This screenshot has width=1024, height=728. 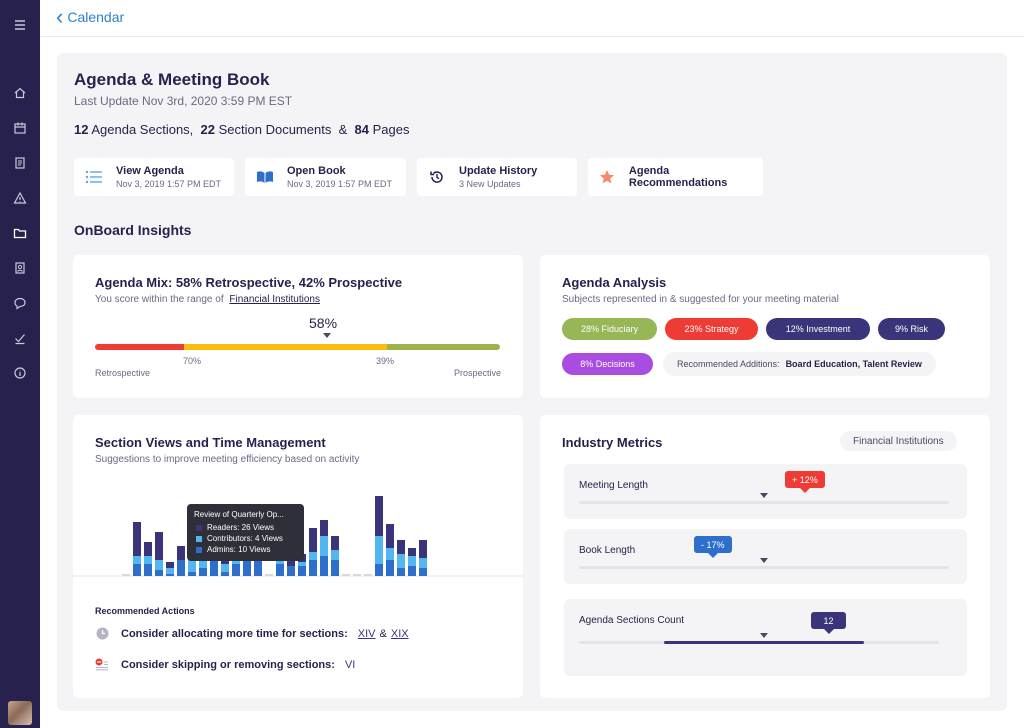 I want to click on home-icon, so click(x=20, y=93).